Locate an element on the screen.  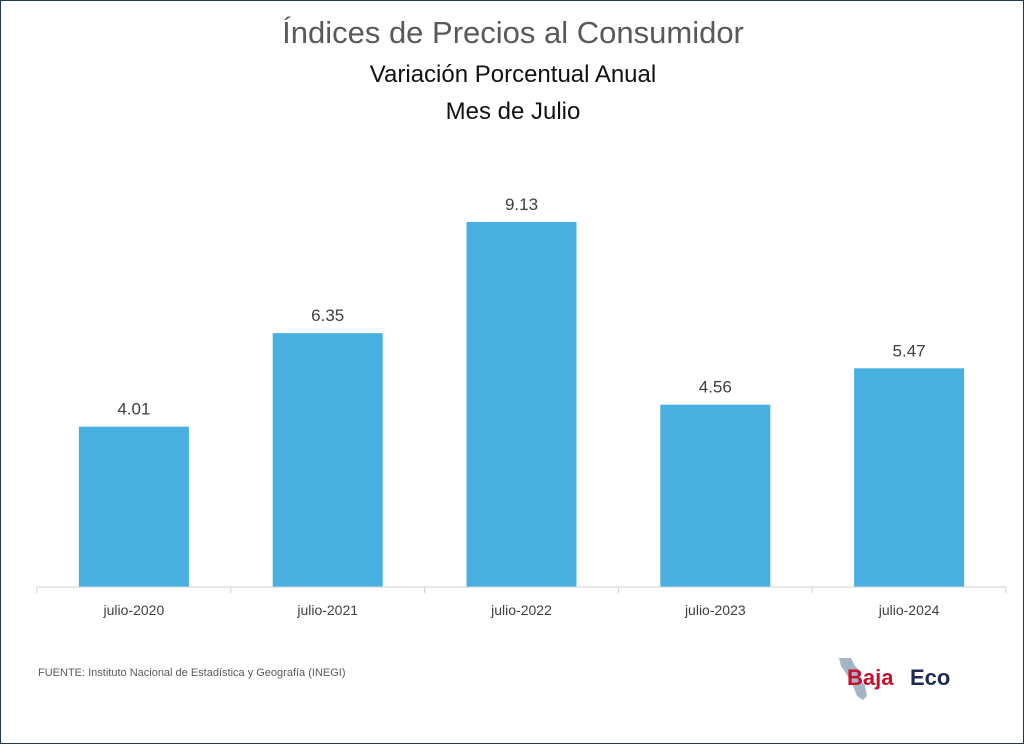
chart-subtitle: Variación Porcentual Anual is located at coordinates (513, 74).